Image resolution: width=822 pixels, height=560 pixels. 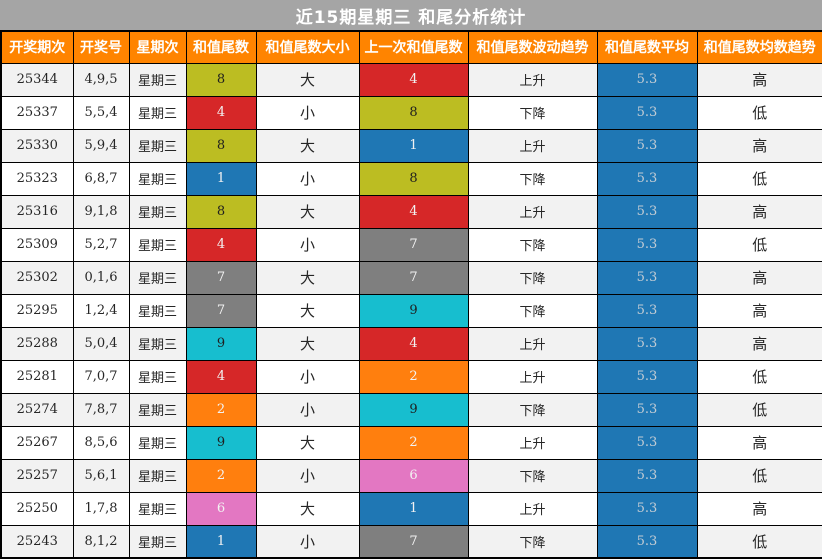 I want to click on period-cell: 25323, so click(x=37, y=178).